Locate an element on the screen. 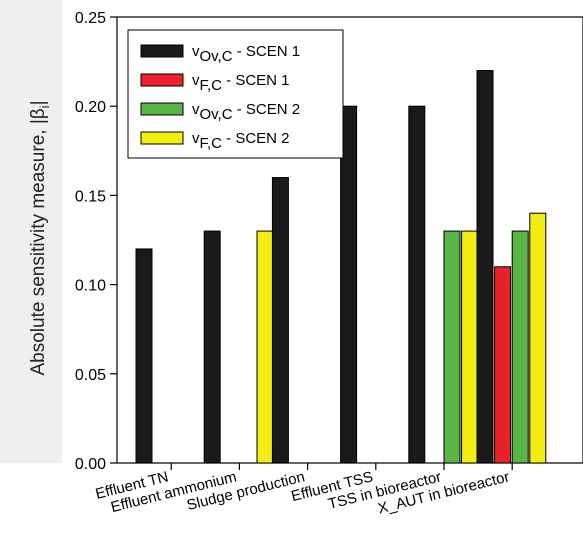 The height and width of the screenshot is (555, 583). legend-label: vF,C - SCEN 1 is located at coordinates (241, 83).